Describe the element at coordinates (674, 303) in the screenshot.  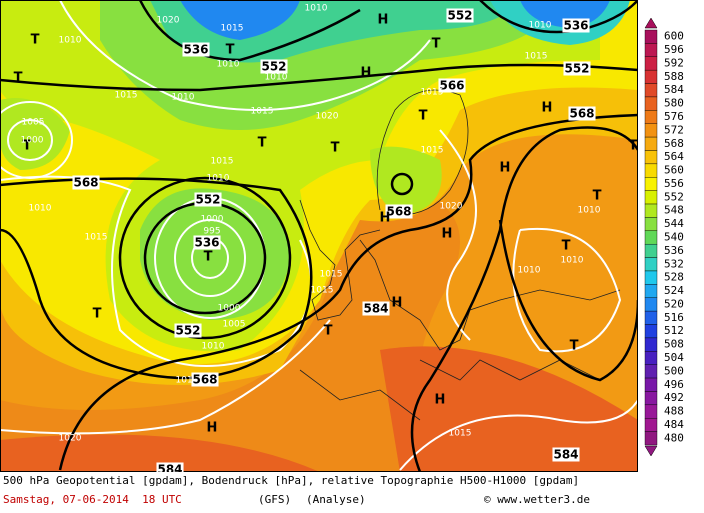
I see `legend-label: 520` at that location.